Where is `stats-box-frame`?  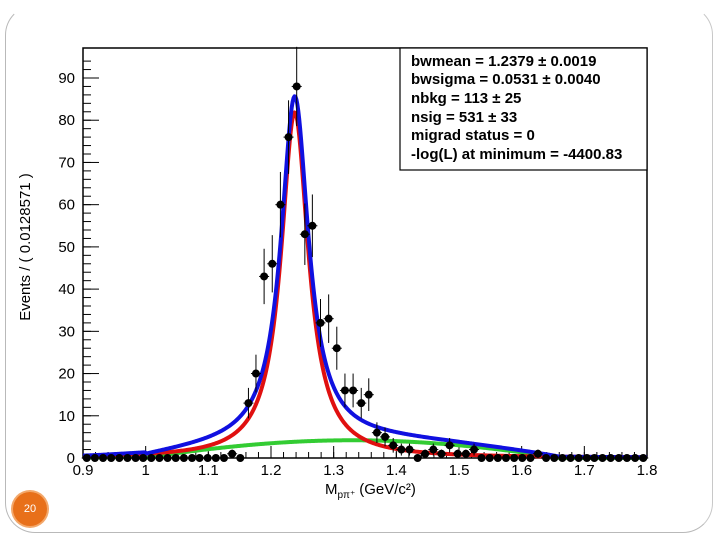 stats-box-frame is located at coordinates (523, 109).